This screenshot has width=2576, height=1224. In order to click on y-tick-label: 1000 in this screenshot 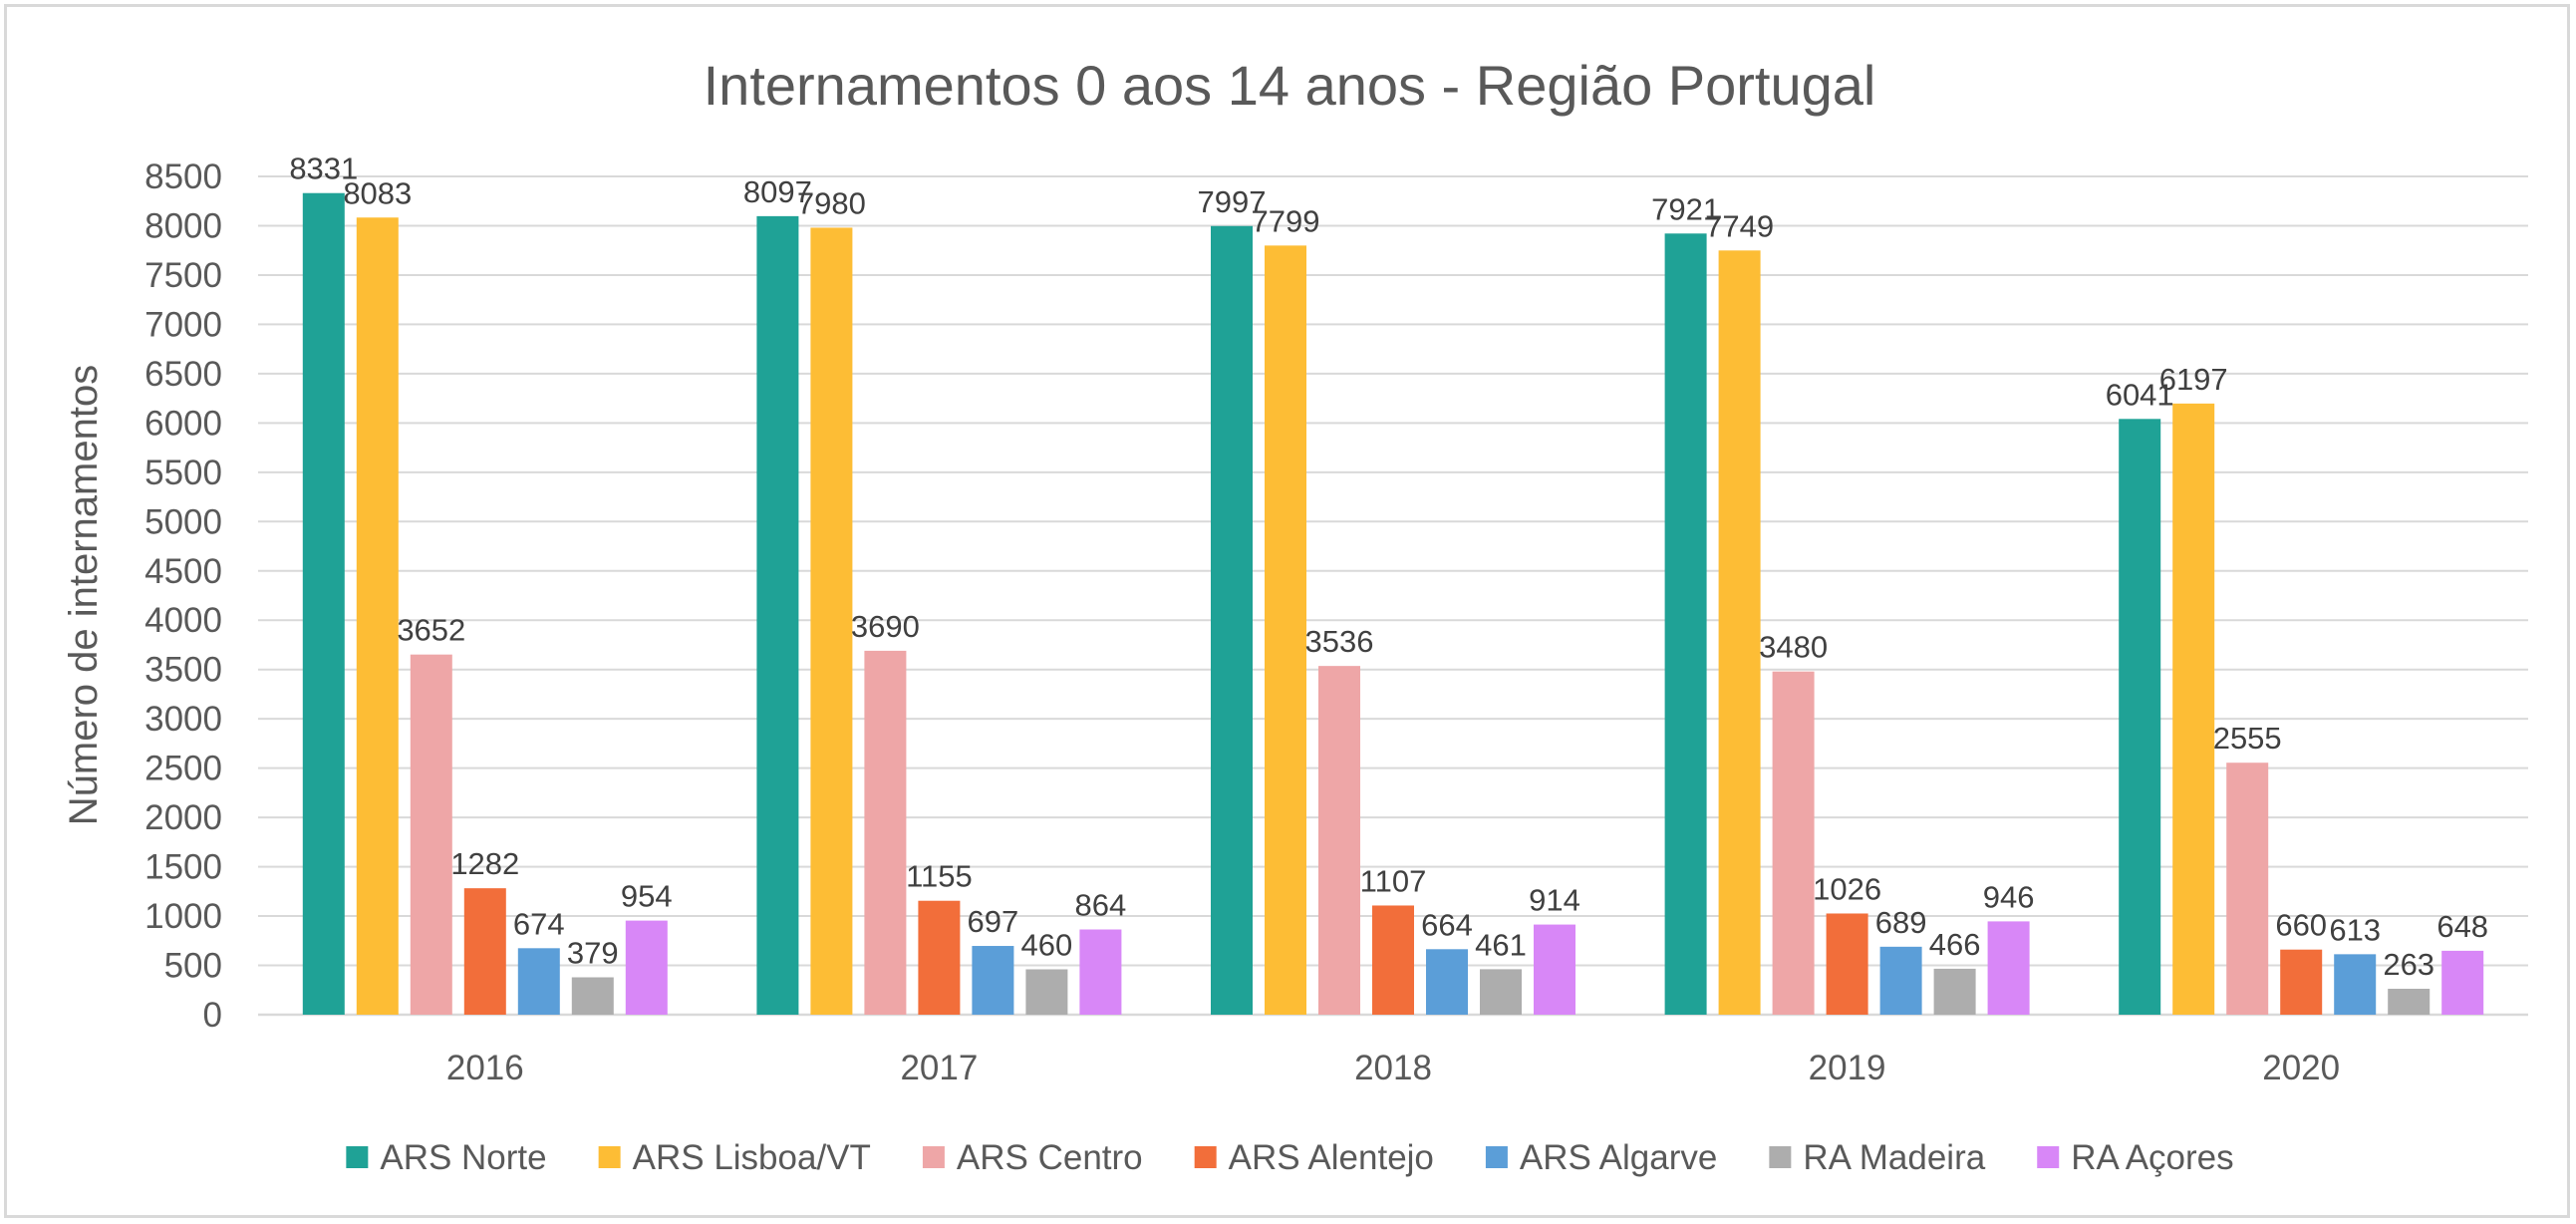, I will do `click(183, 916)`.